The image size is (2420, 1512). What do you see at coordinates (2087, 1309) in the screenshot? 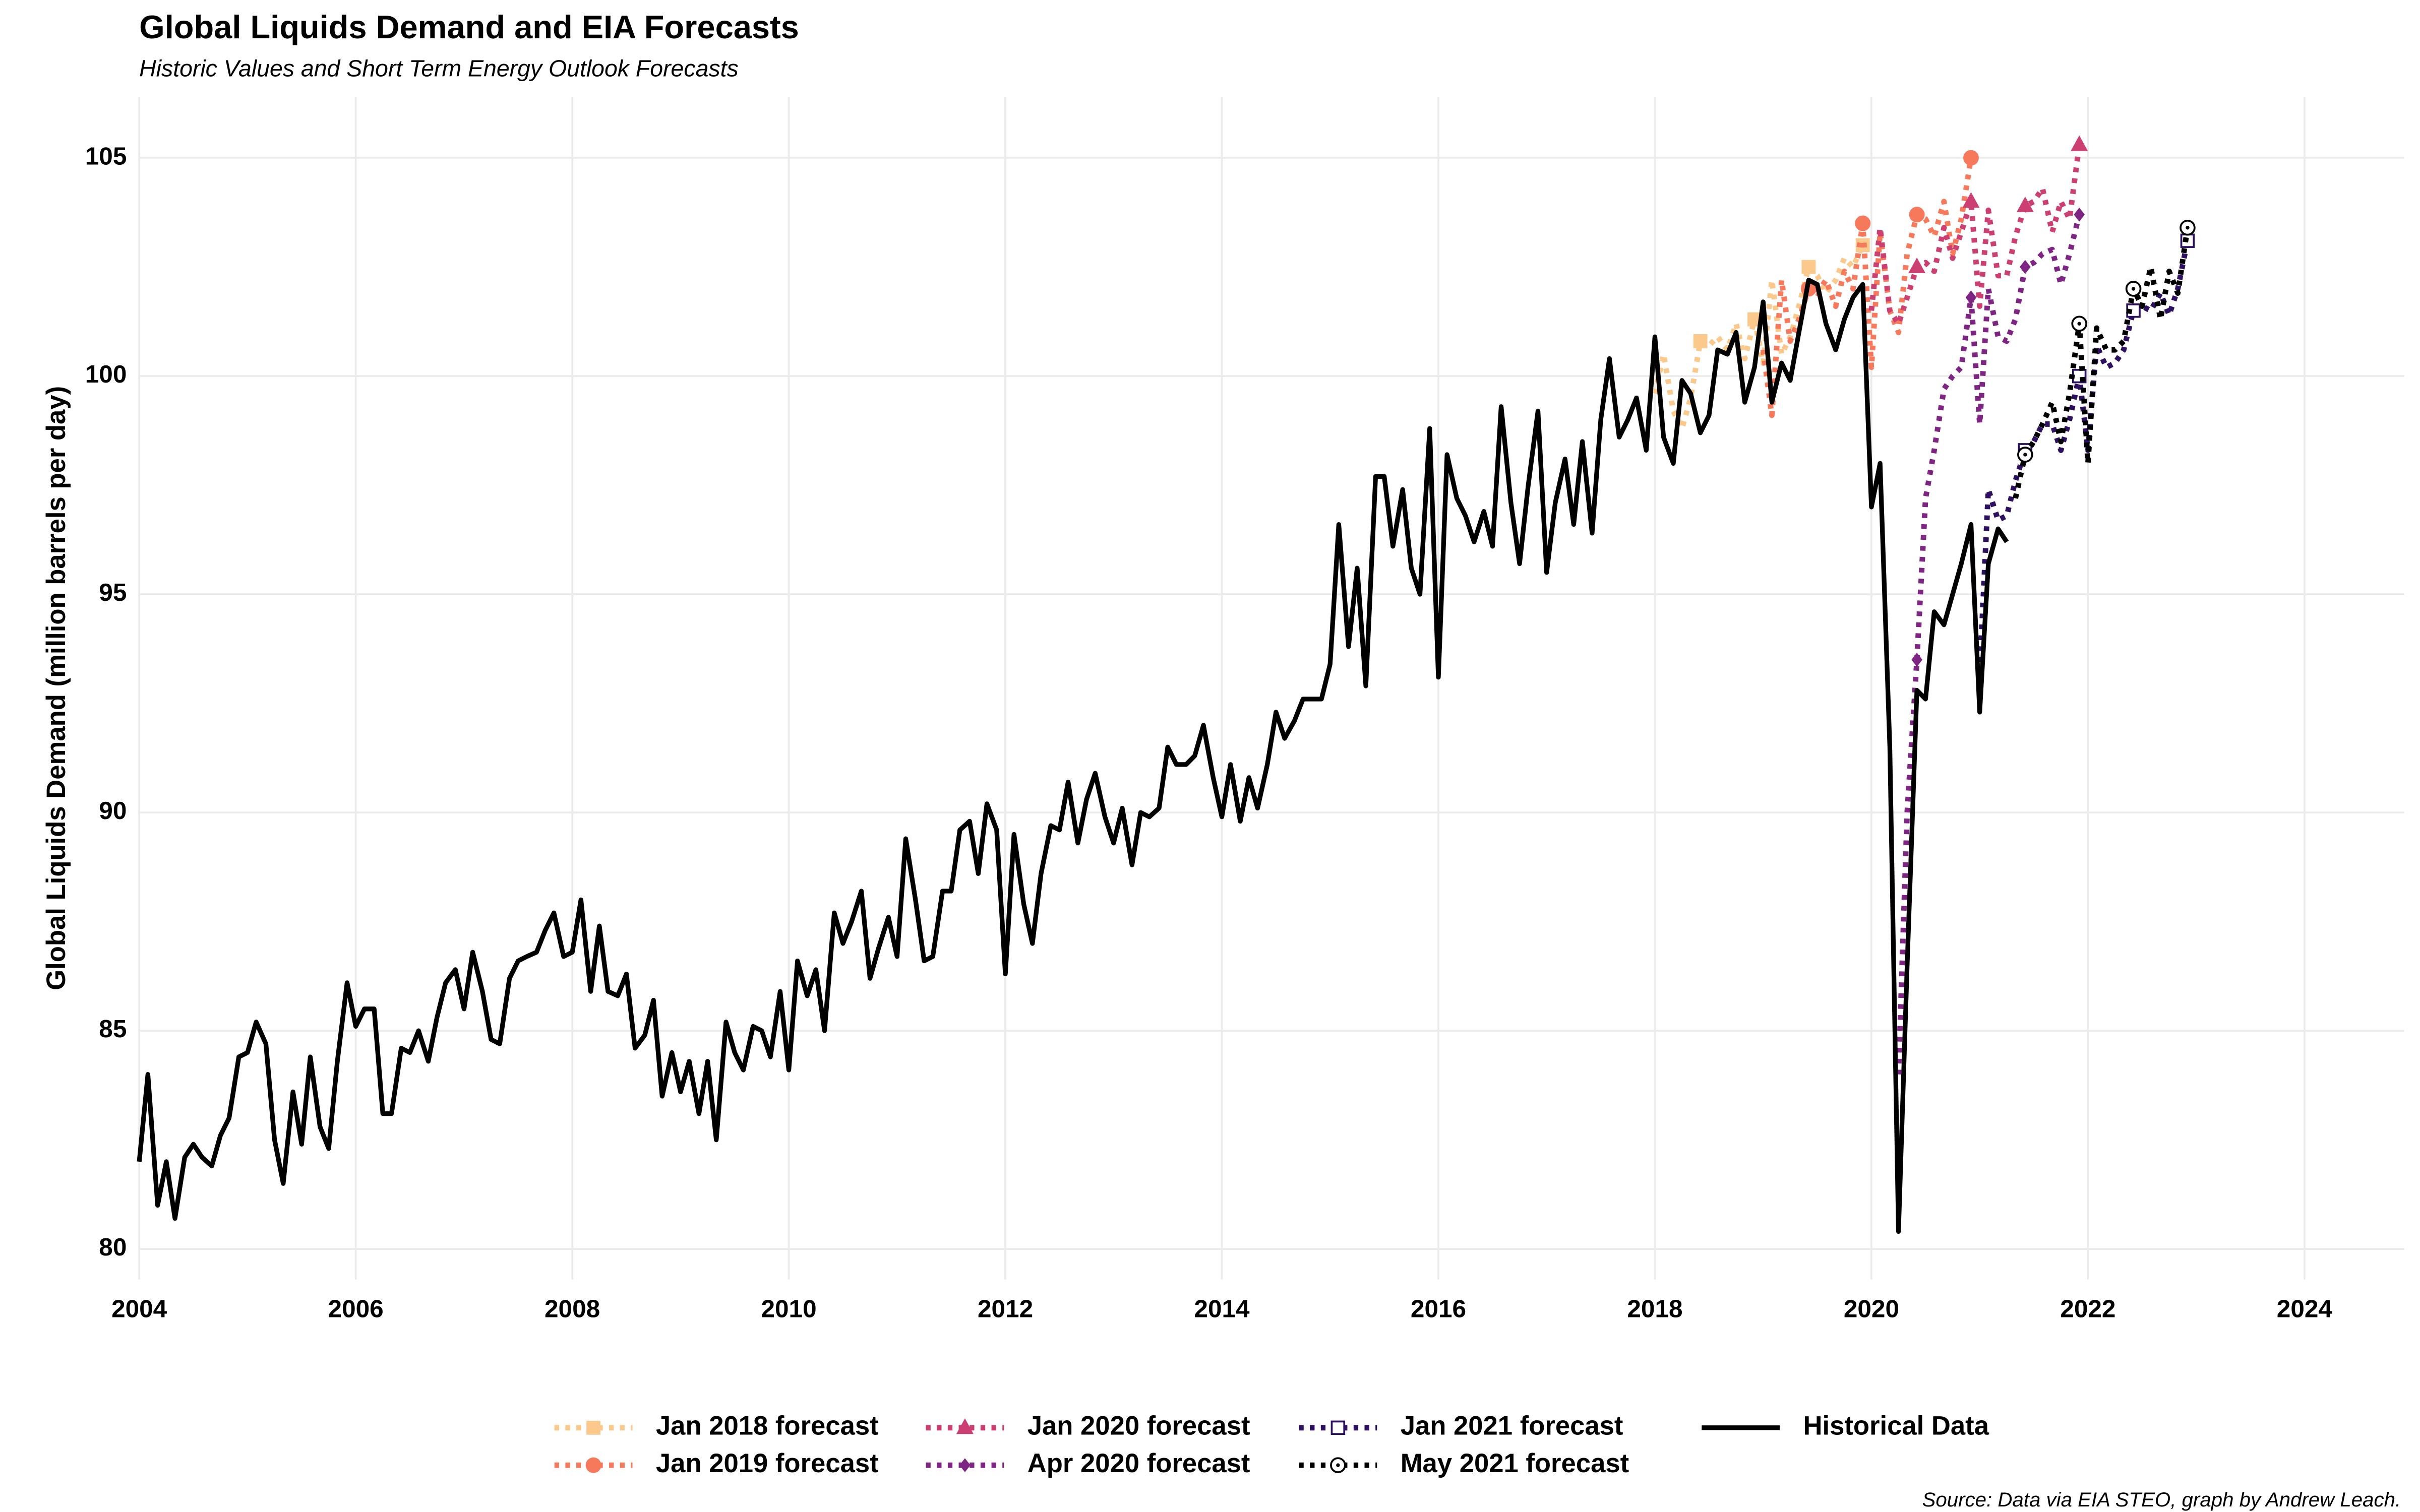
I see `x-tick-label: 2022` at bounding box center [2087, 1309].